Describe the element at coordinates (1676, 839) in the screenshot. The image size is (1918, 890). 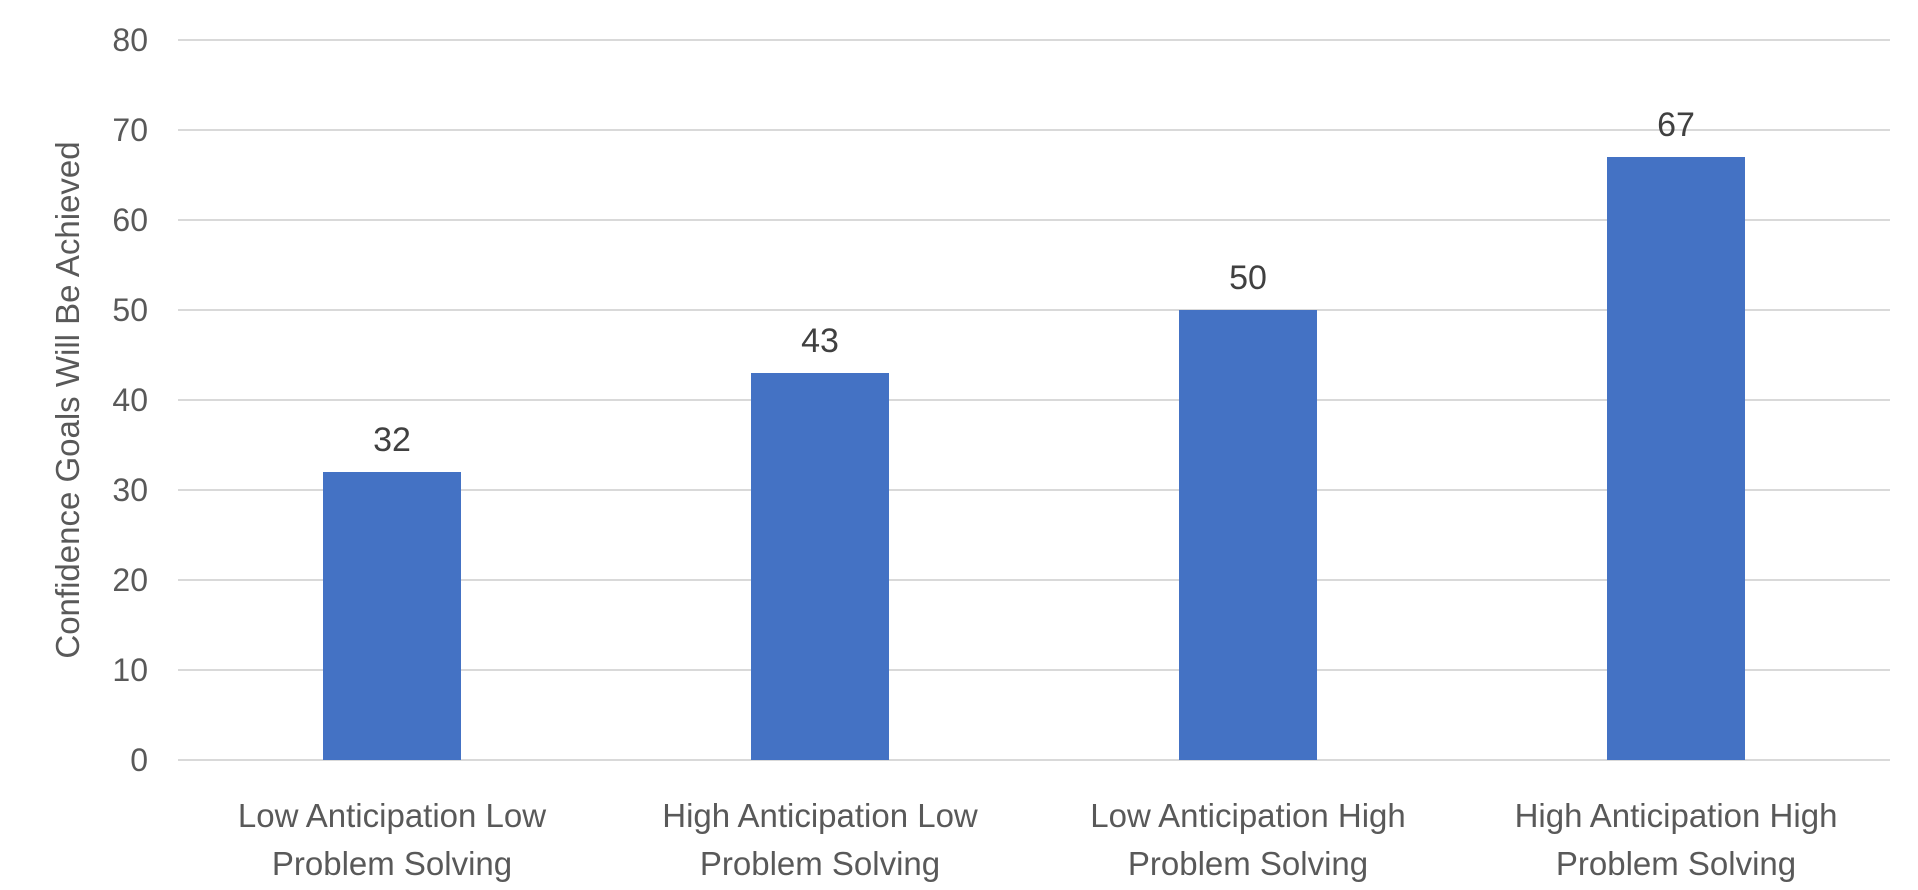
I see `category-label: High Anticipation High Problem Solving` at that location.